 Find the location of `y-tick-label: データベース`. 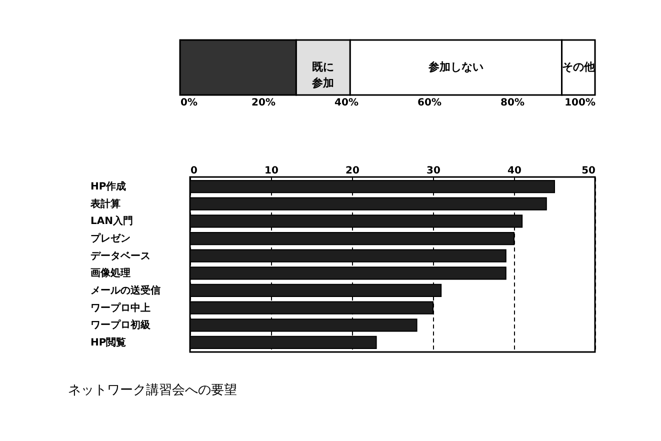

y-tick-label: データベース is located at coordinates (120, 256).